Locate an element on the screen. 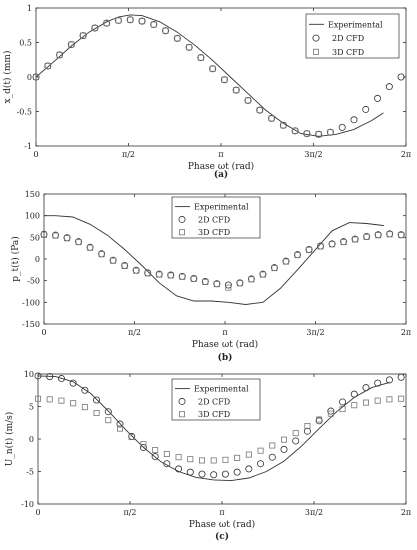 This screenshot has height=550, width=417. y-tick-label: -10 is located at coordinates (27, 504).